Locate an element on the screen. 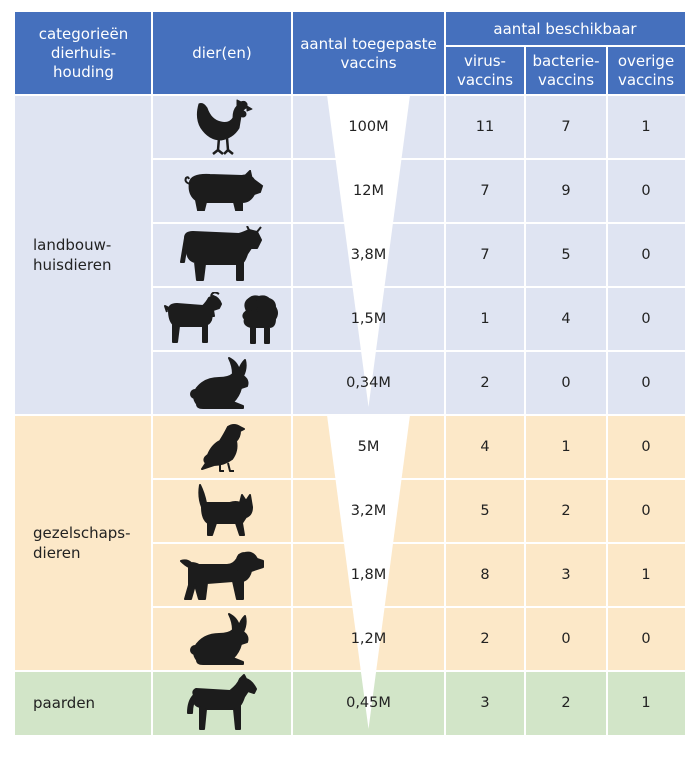 Image resolution: width=698 pixels, height=765 pixels. cow-icon is located at coordinates (222, 255).